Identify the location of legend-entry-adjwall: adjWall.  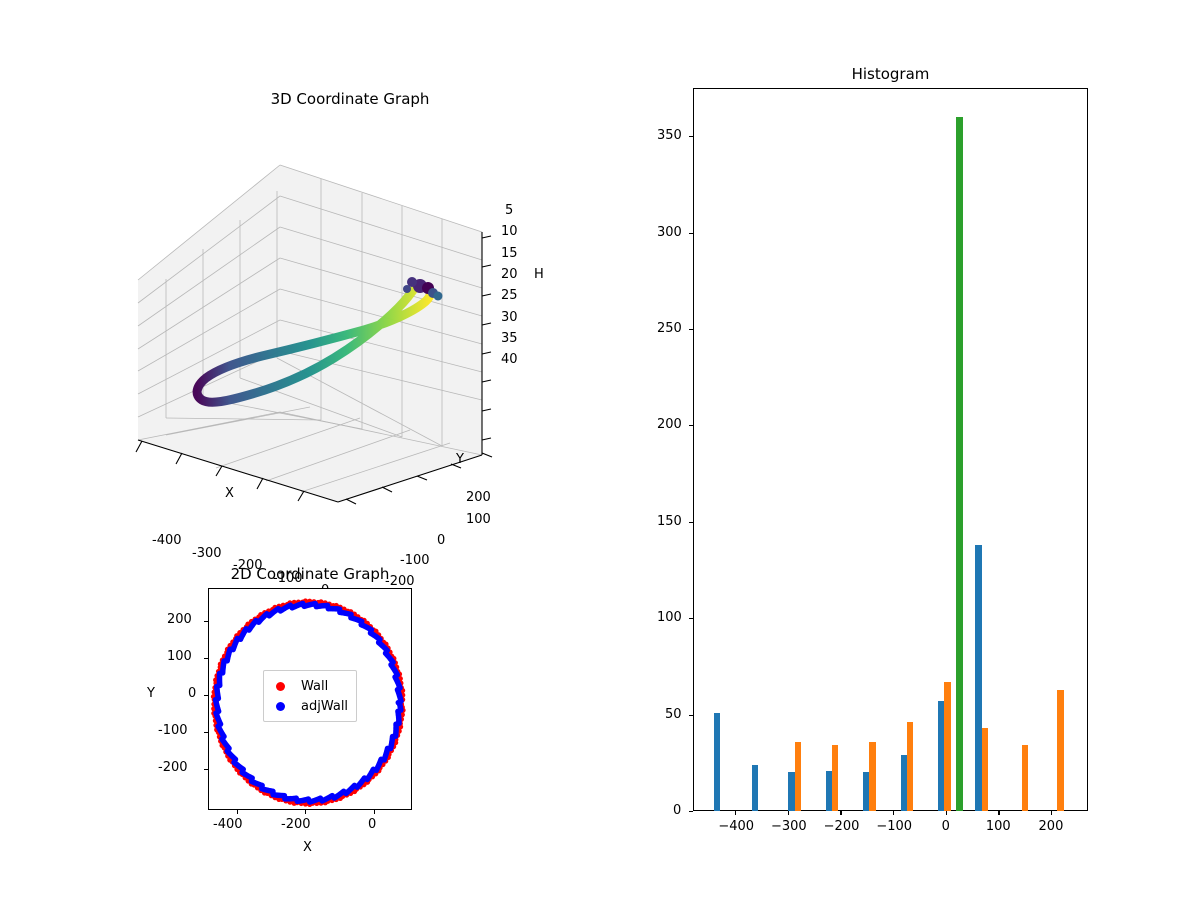
(309, 706).